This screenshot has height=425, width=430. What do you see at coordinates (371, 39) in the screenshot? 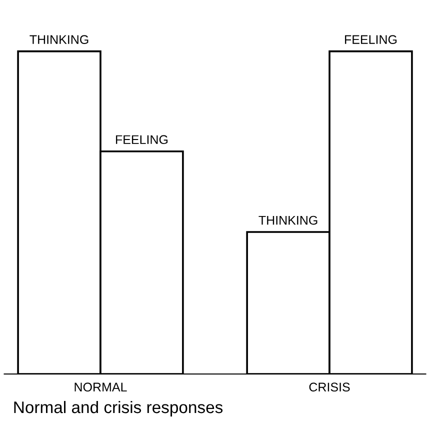
I see `series-label: FEELING` at bounding box center [371, 39].